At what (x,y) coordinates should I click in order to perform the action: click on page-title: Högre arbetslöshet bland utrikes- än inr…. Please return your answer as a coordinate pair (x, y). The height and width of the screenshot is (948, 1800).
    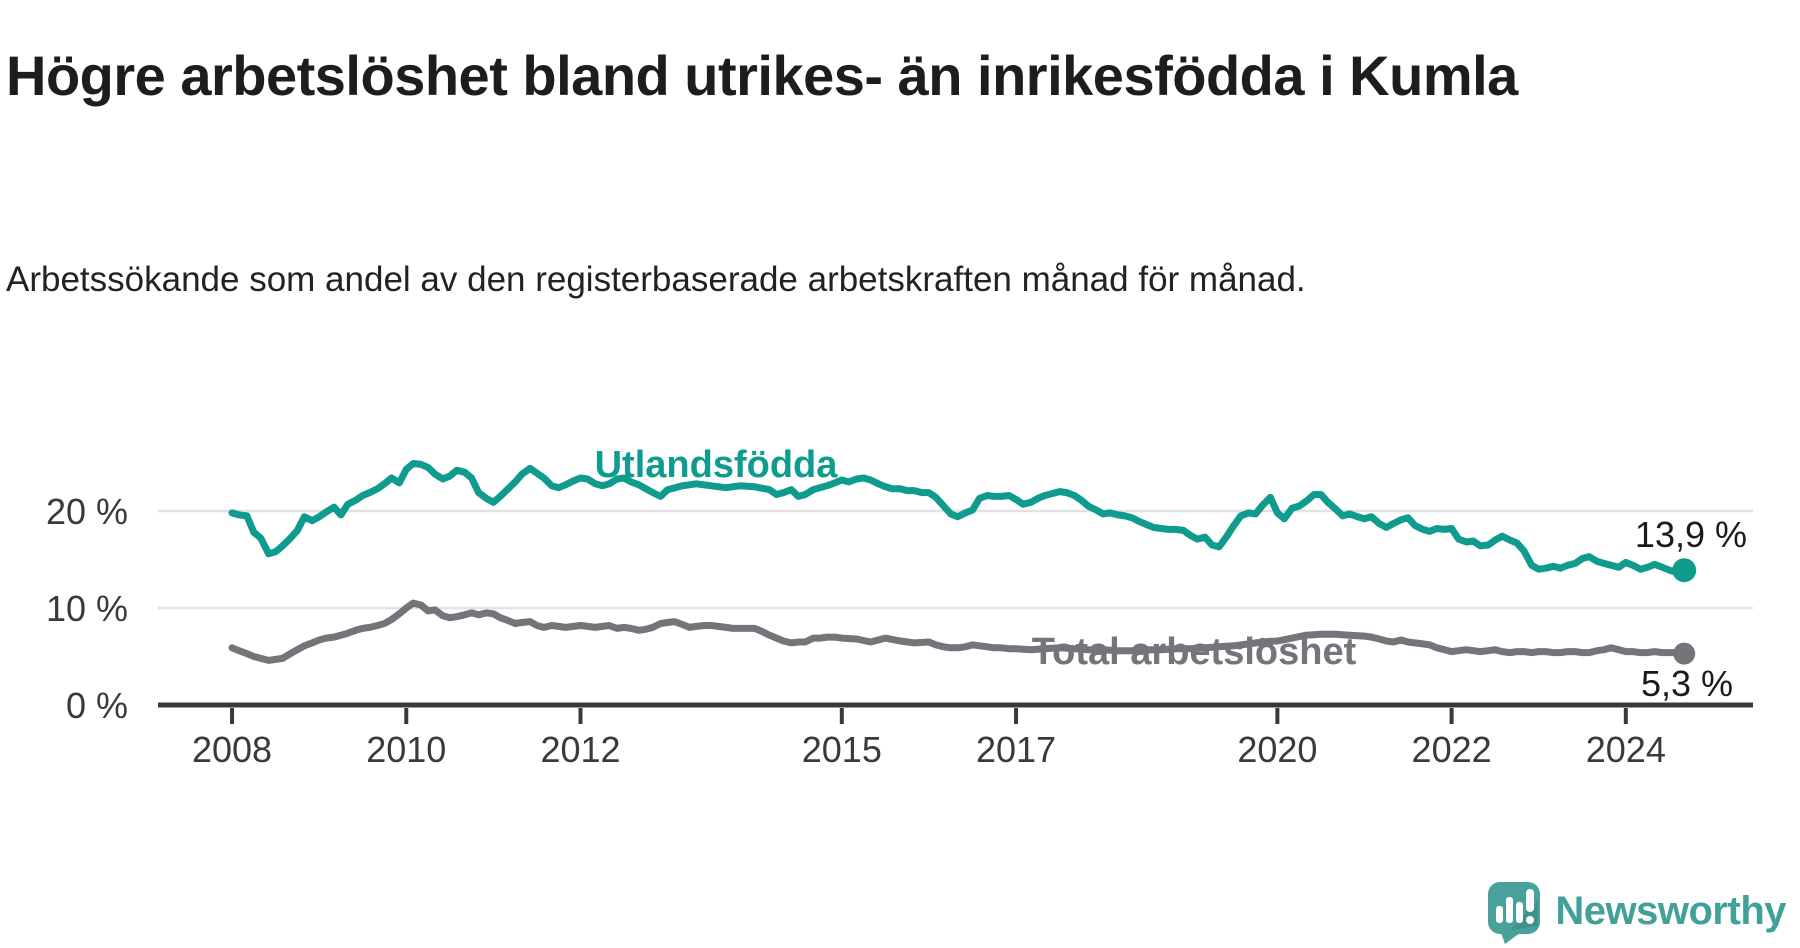
    Looking at the image, I should click on (762, 75).